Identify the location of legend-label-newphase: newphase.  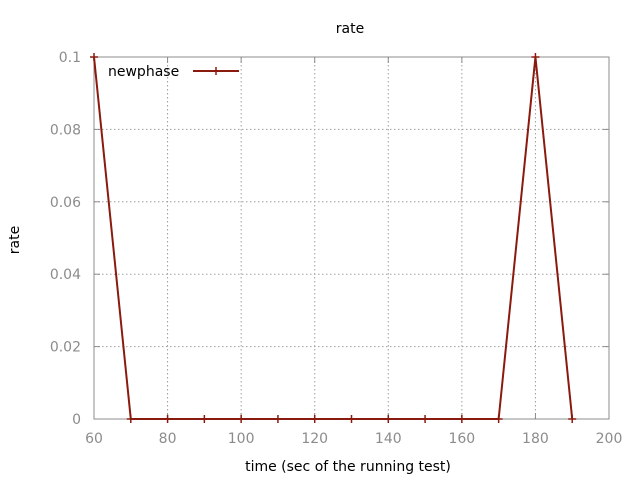
(143, 72).